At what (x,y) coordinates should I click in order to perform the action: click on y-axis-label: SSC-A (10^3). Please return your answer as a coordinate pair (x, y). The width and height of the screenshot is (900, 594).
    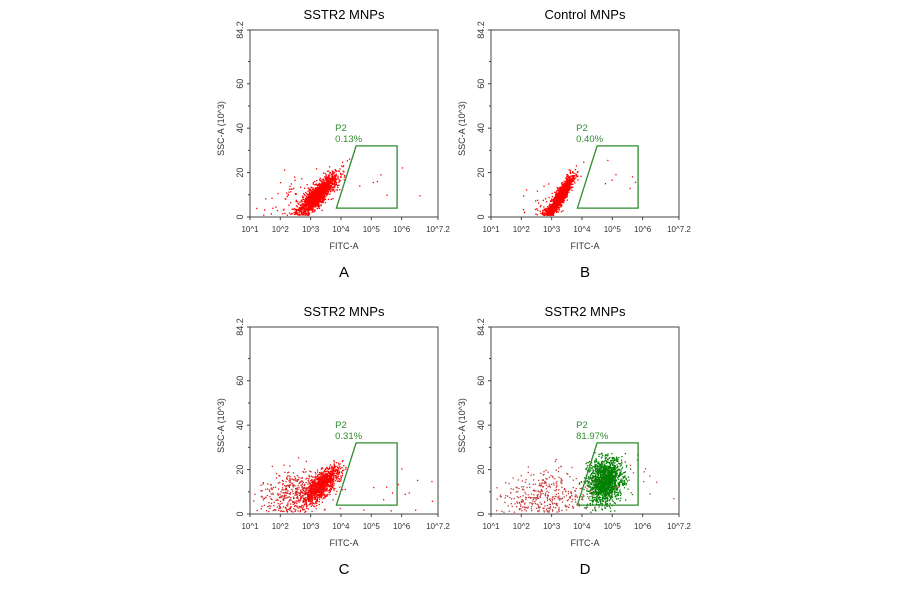
    Looking at the image, I should click on (462, 128).